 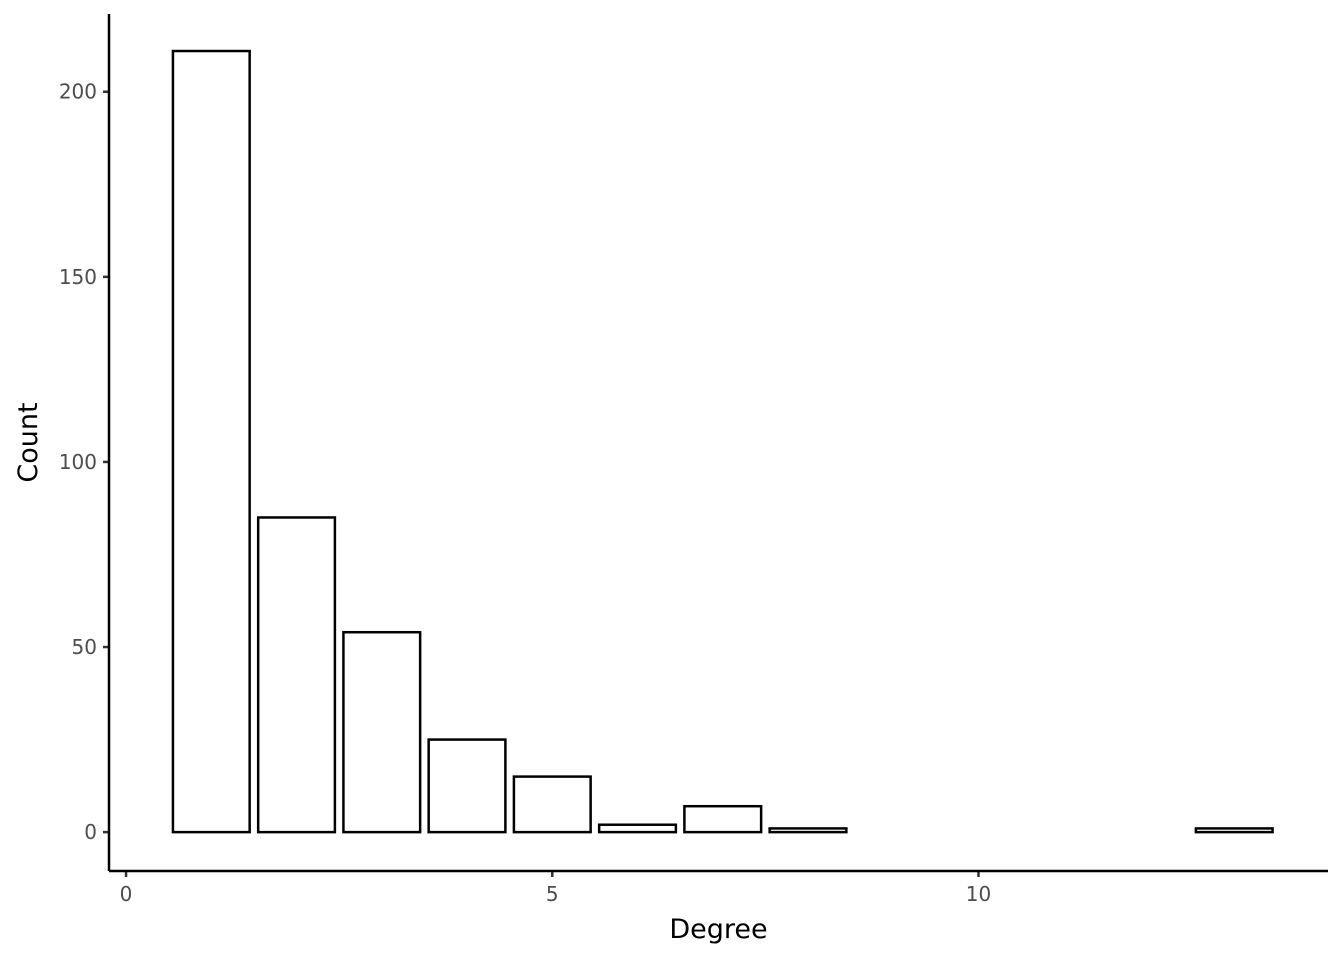 I want to click on y-tick-label: 50, so click(x=84, y=647).